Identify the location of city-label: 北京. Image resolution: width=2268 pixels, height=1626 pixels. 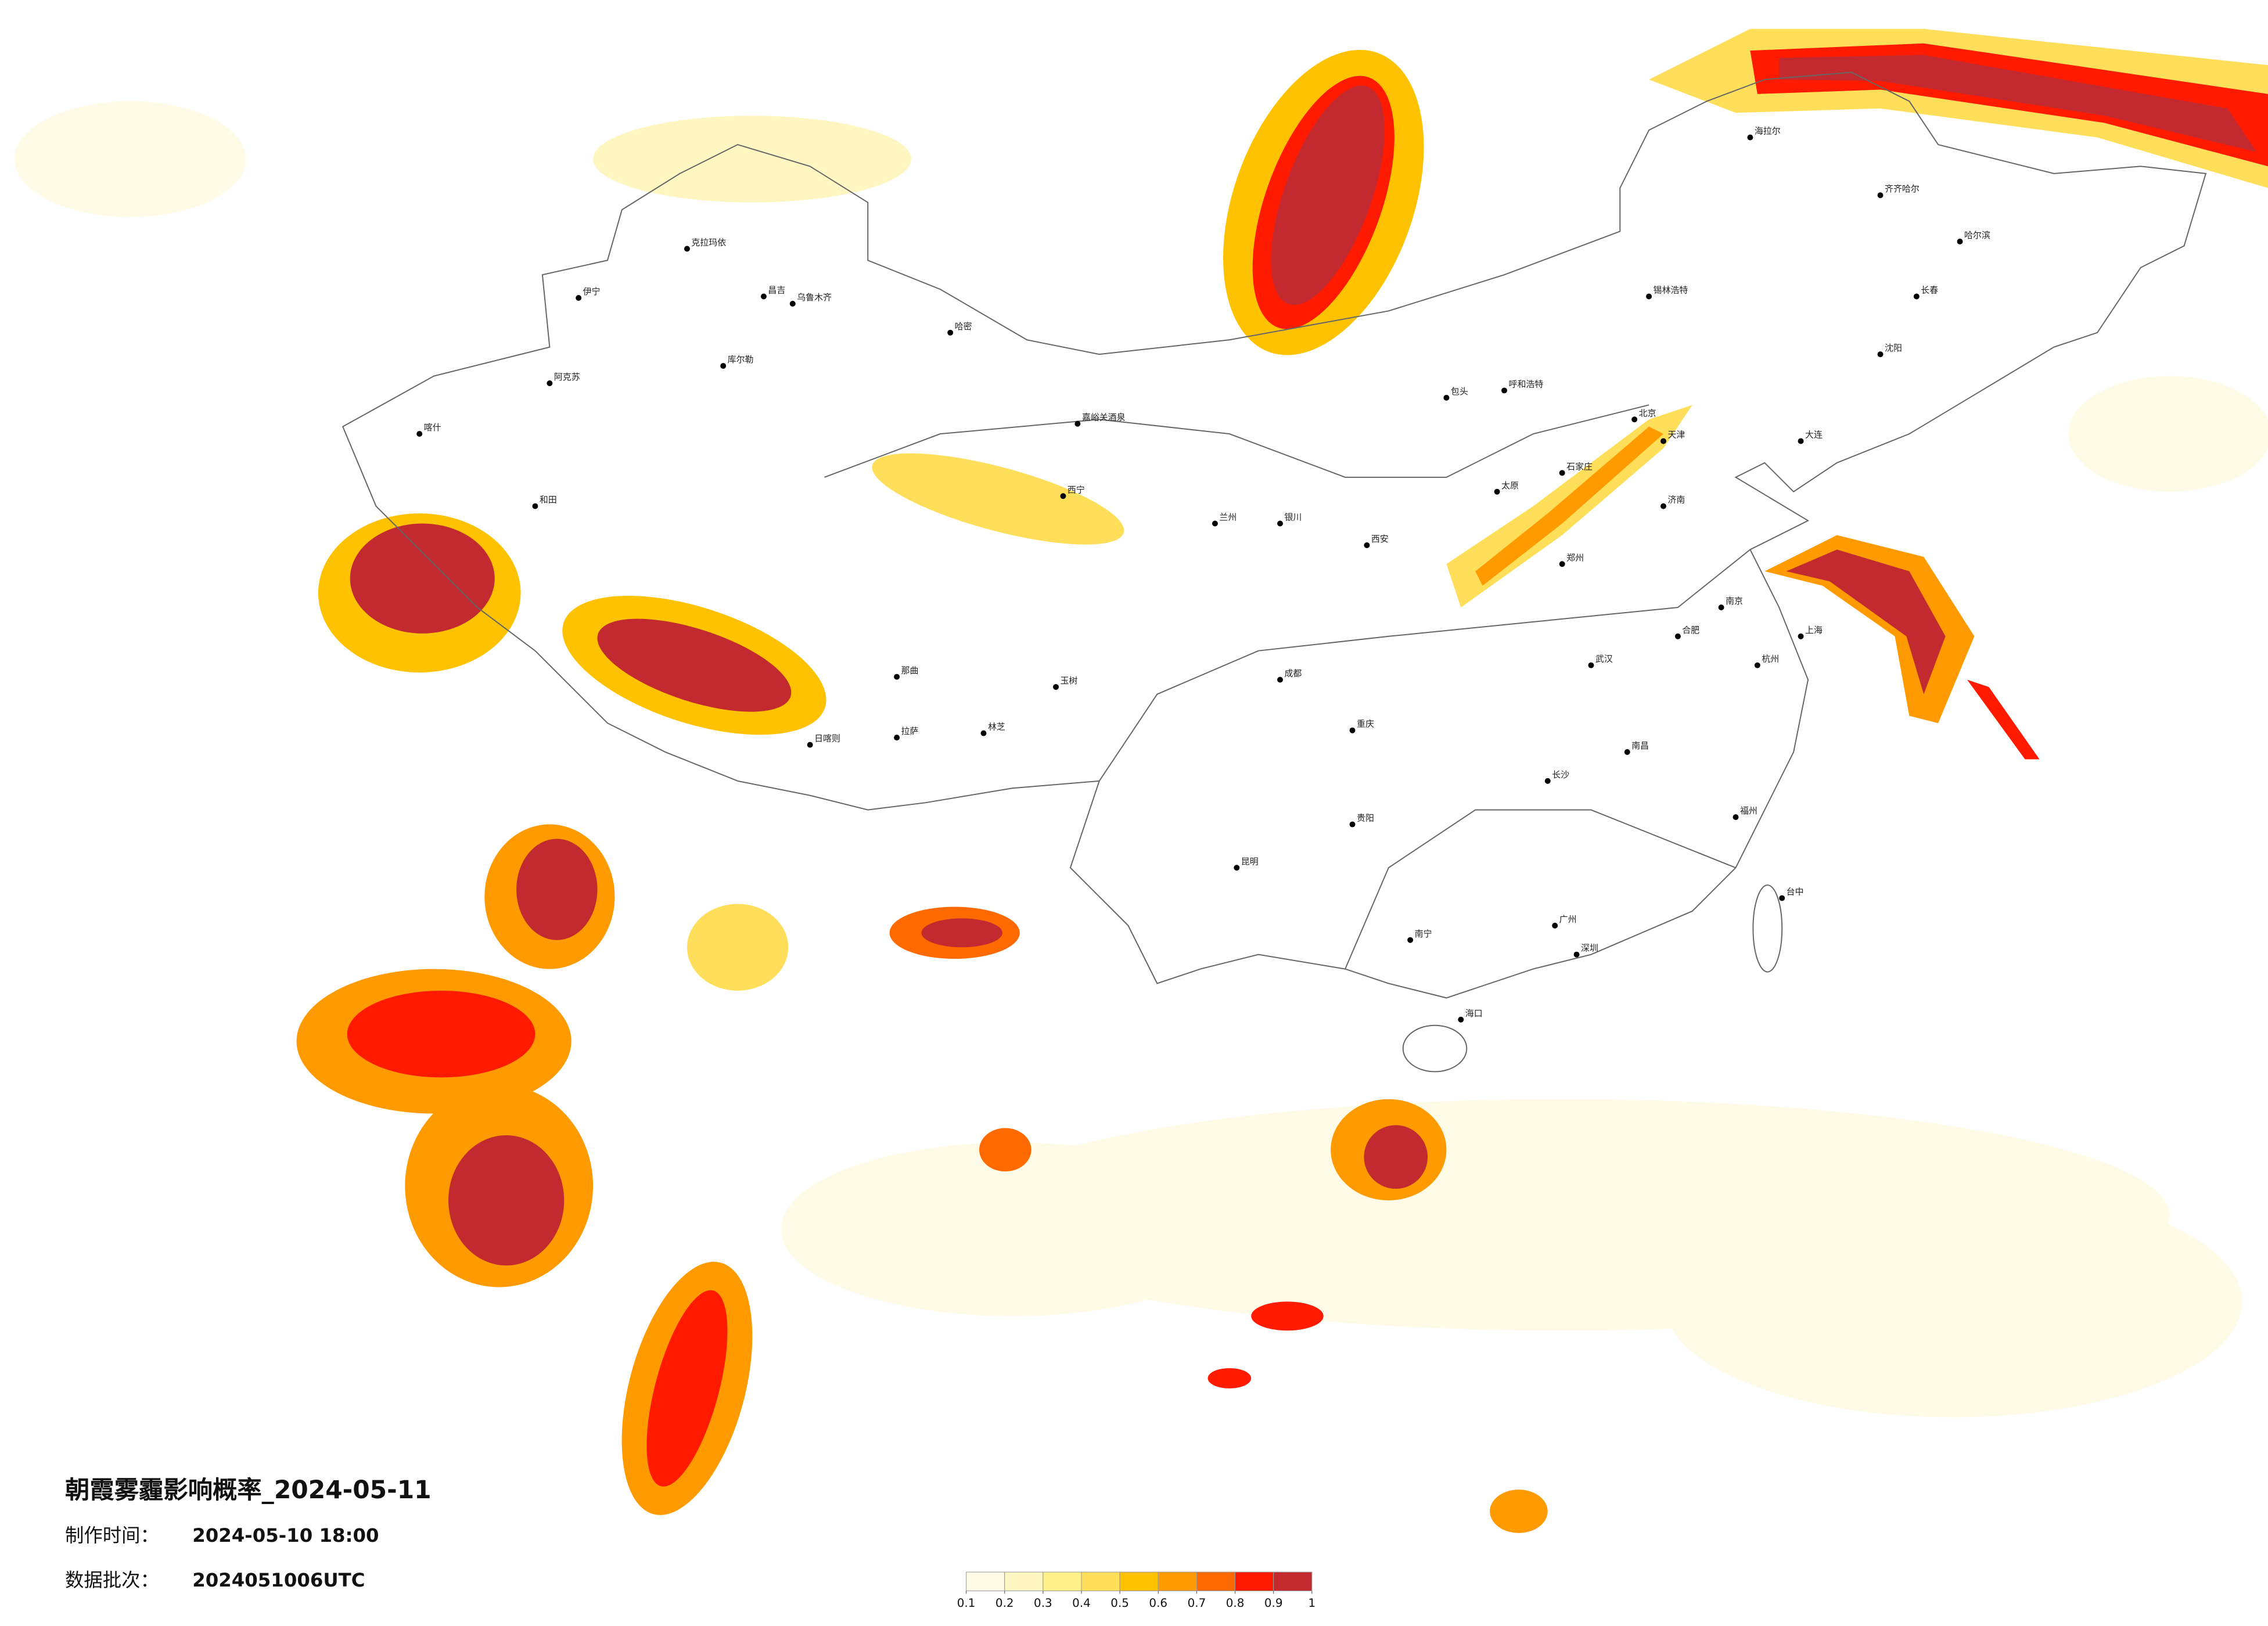
(1647, 413).